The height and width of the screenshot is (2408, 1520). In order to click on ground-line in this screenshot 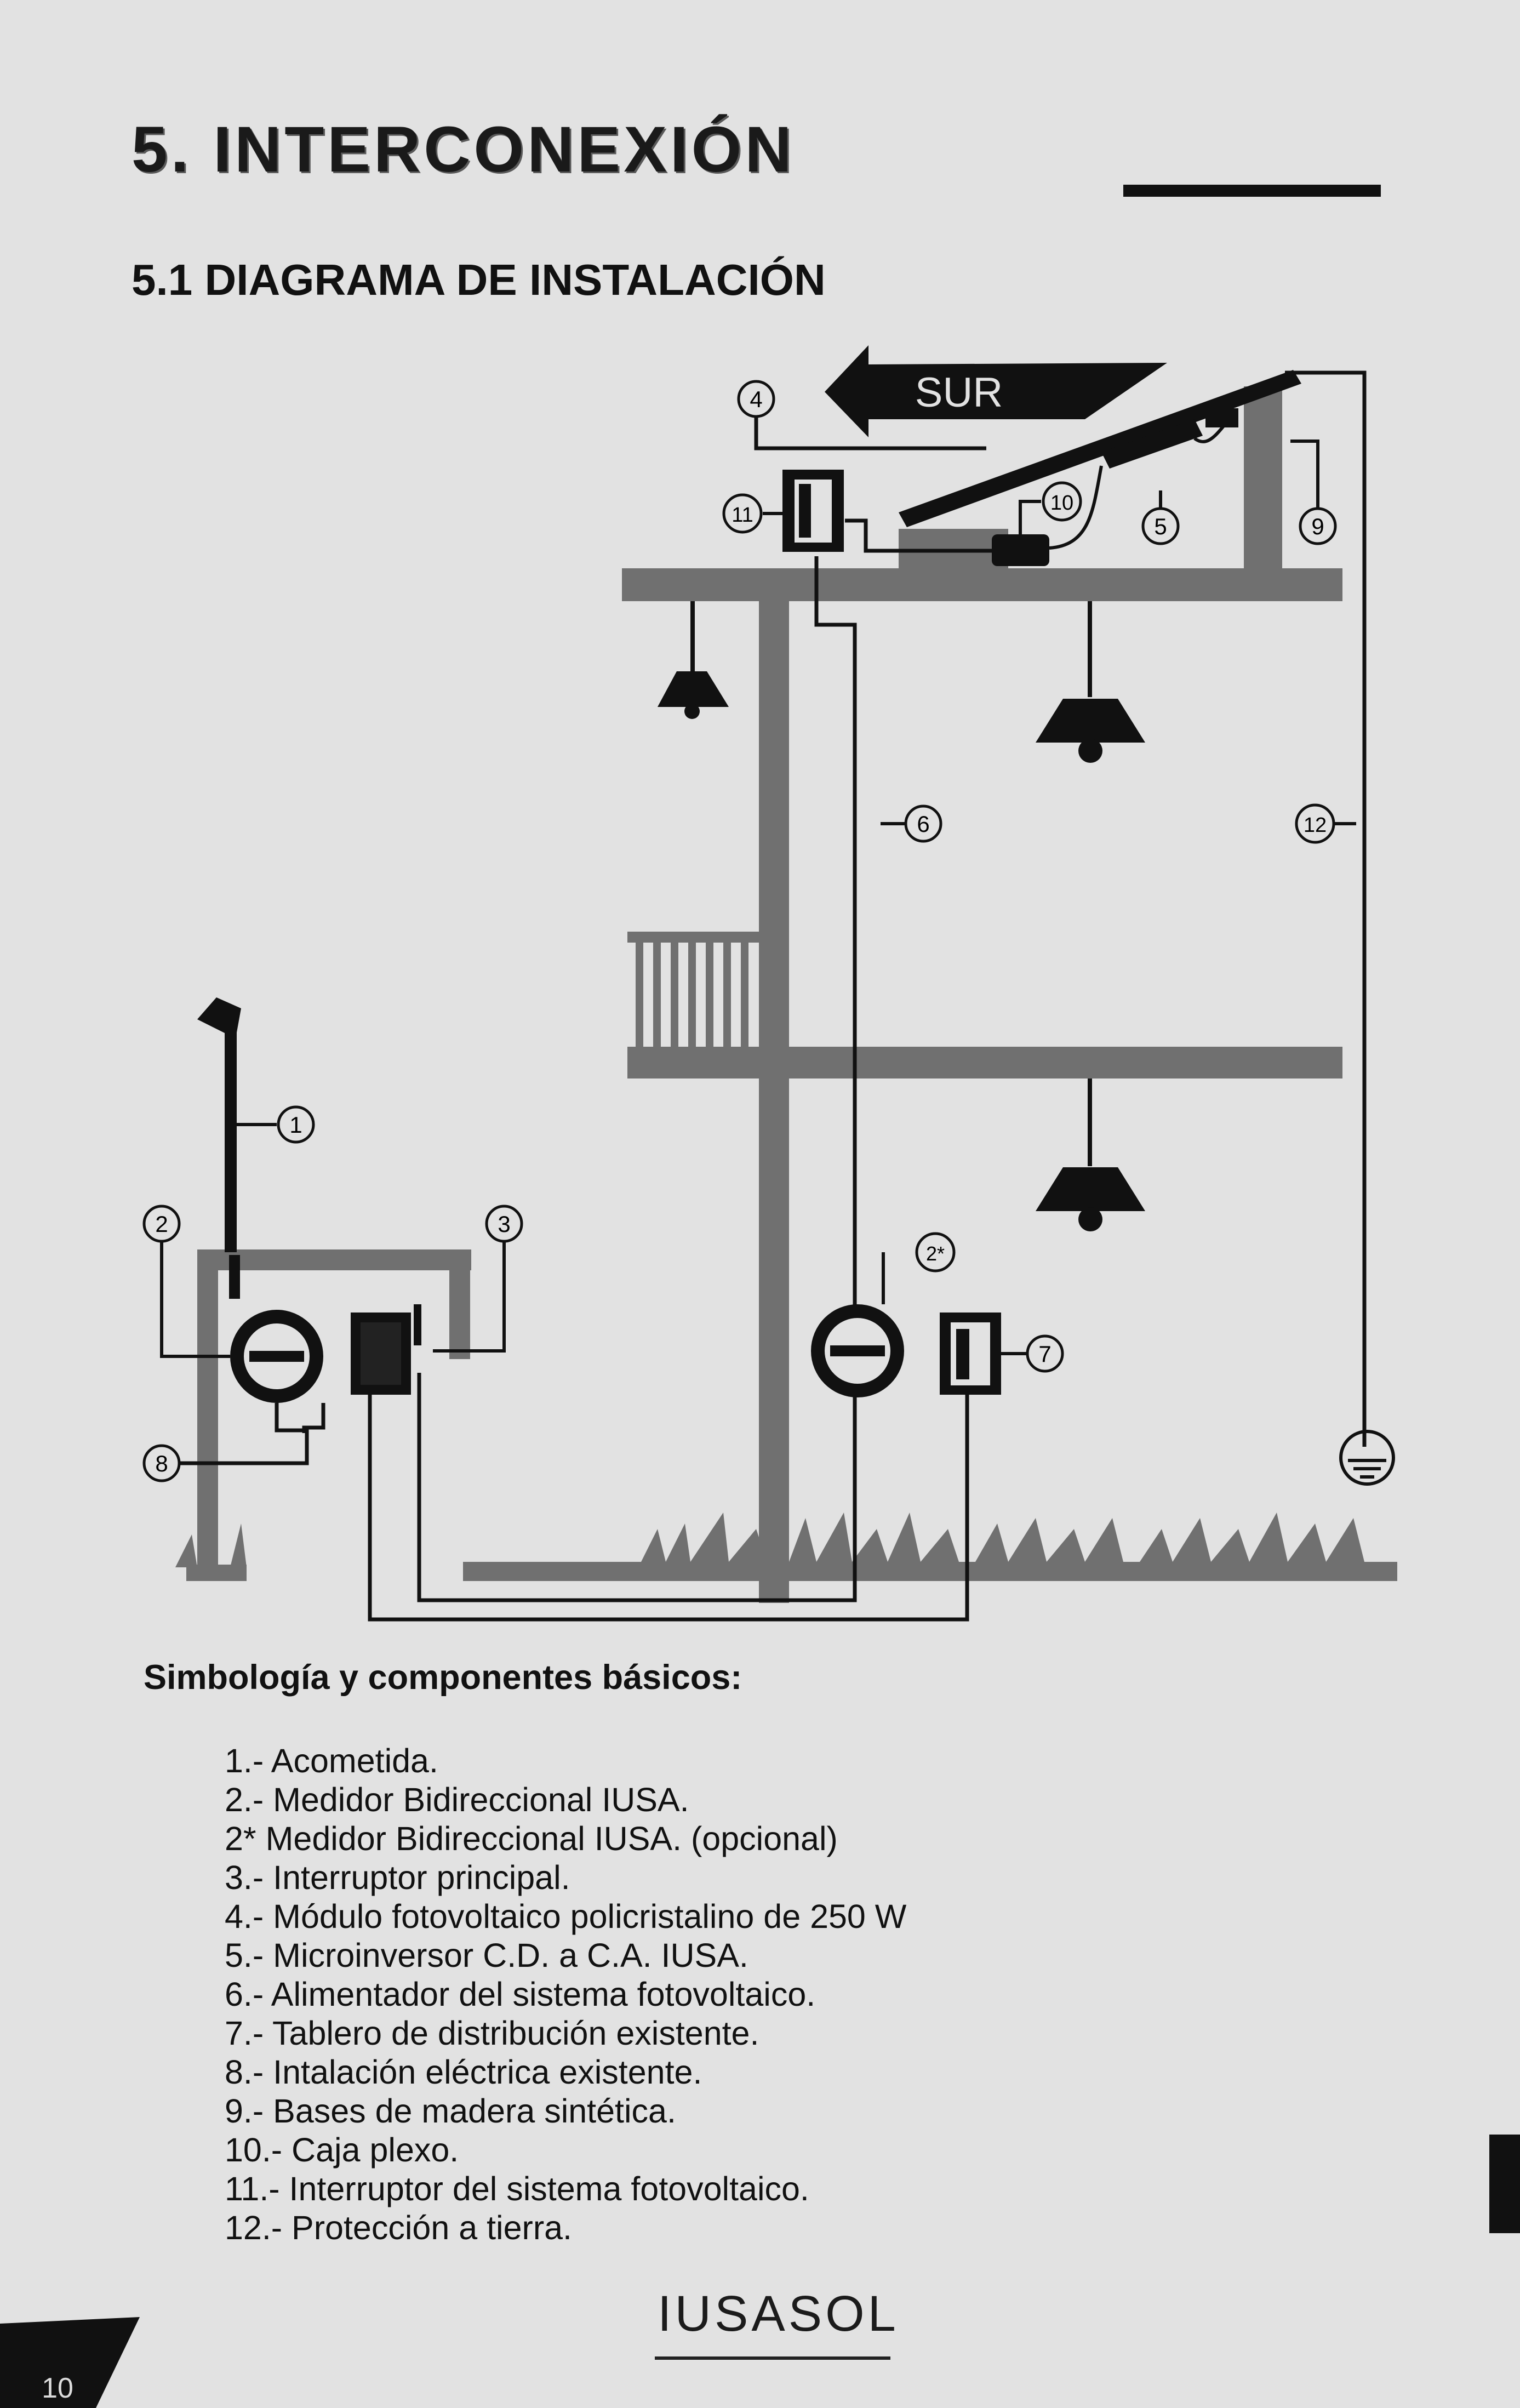, I will do `click(930, 1571)`.